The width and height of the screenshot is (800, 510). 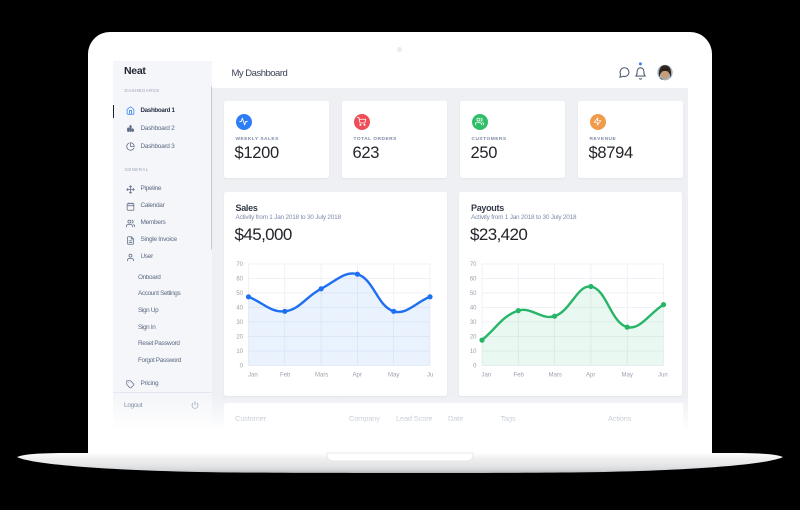 I want to click on svg-text: Jun, so click(x=663, y=376).